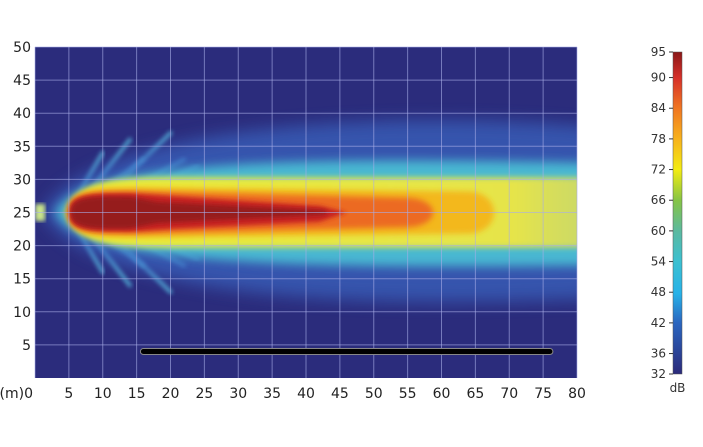  What do you see at coordinates (22, 48) in the screenshot?
I see `y-tick-label: 50` at bounding box center [22, 48].